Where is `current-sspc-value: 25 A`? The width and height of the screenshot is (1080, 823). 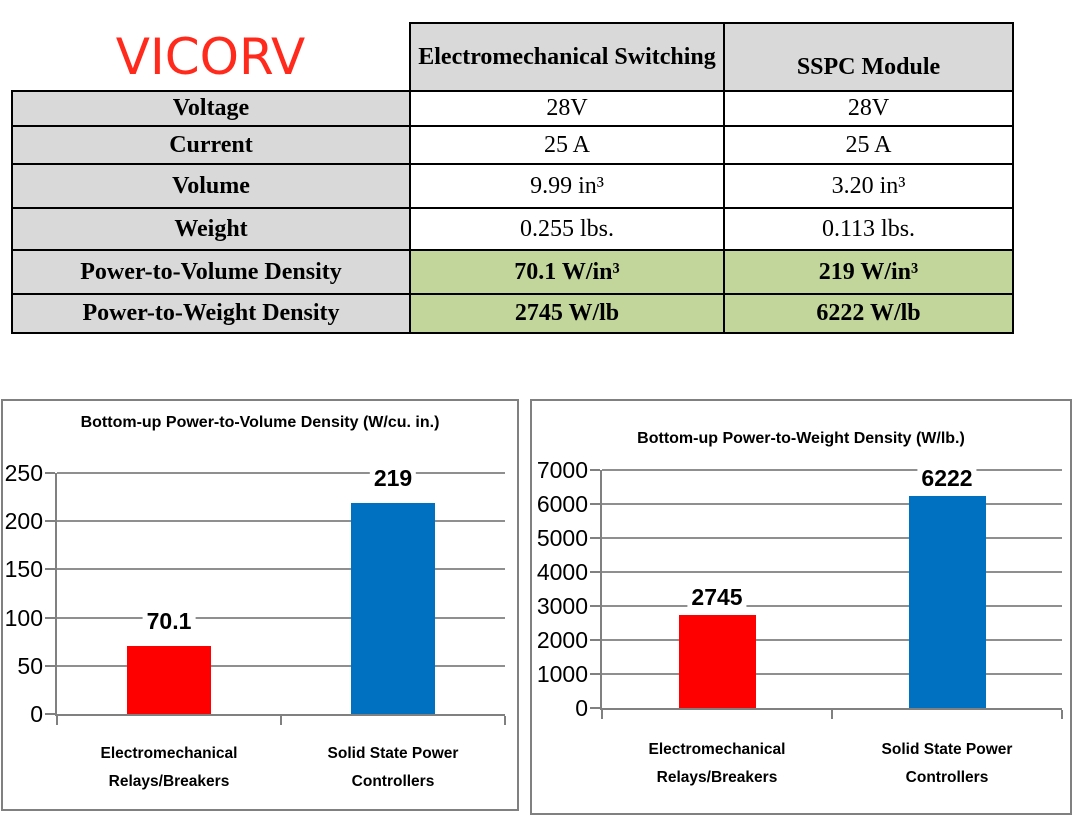 current-sspc-value: 25 A is located at coordinates (868, 145).